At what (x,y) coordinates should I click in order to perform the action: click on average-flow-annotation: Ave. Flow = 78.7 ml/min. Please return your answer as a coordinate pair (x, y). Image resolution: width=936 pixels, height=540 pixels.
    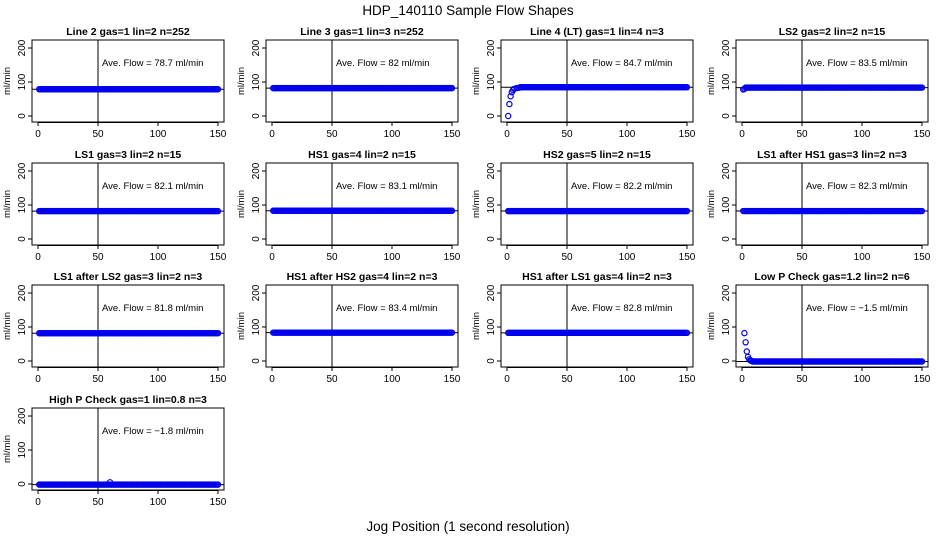
    Looking at the image, I should click on (152, 63).